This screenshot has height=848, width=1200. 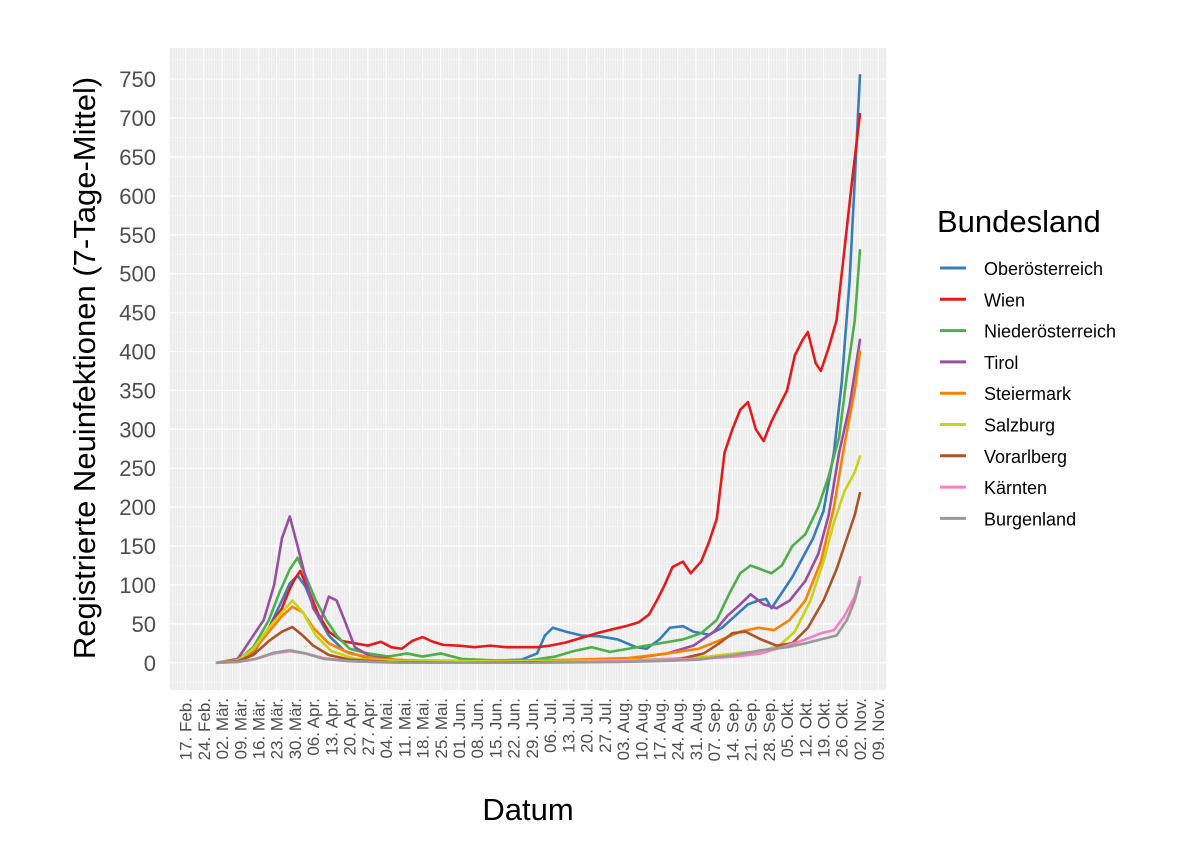 What do you see at coordinates (137, 118) in the screenshot?
I see `y-tick-label: 700` at bounding box center [137, 118].